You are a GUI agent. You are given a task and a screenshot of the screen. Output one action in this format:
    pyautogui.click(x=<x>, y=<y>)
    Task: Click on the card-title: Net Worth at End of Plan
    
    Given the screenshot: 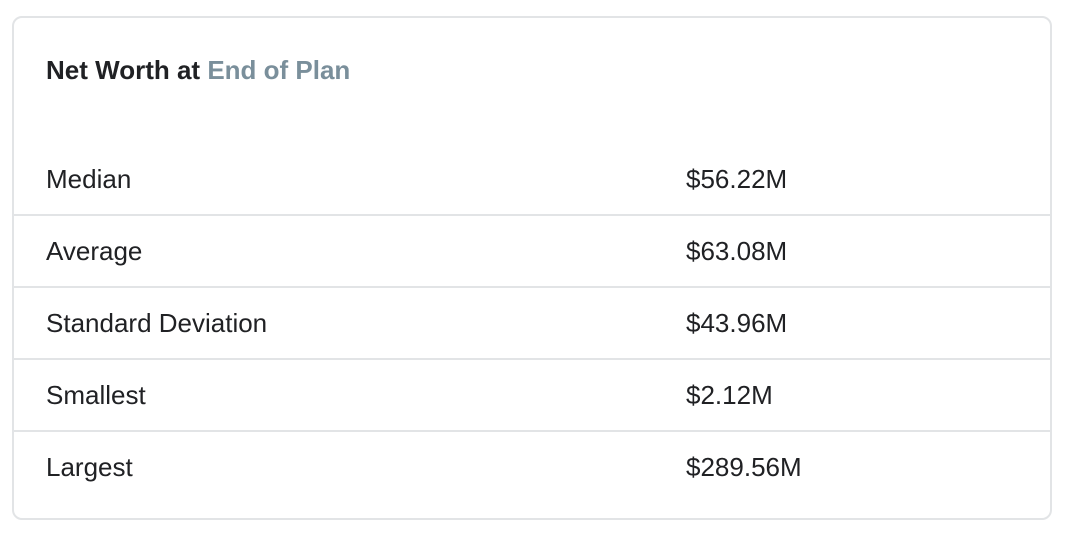 What is the action you would take?
    pyautogui.click(x=198, y=70)
    